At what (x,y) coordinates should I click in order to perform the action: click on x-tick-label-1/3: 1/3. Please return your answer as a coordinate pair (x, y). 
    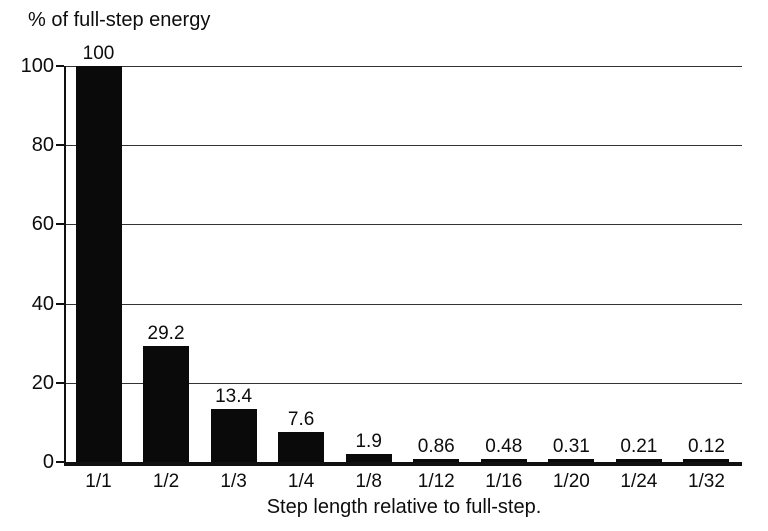
    Looking at the image, I should click on (233, 481).